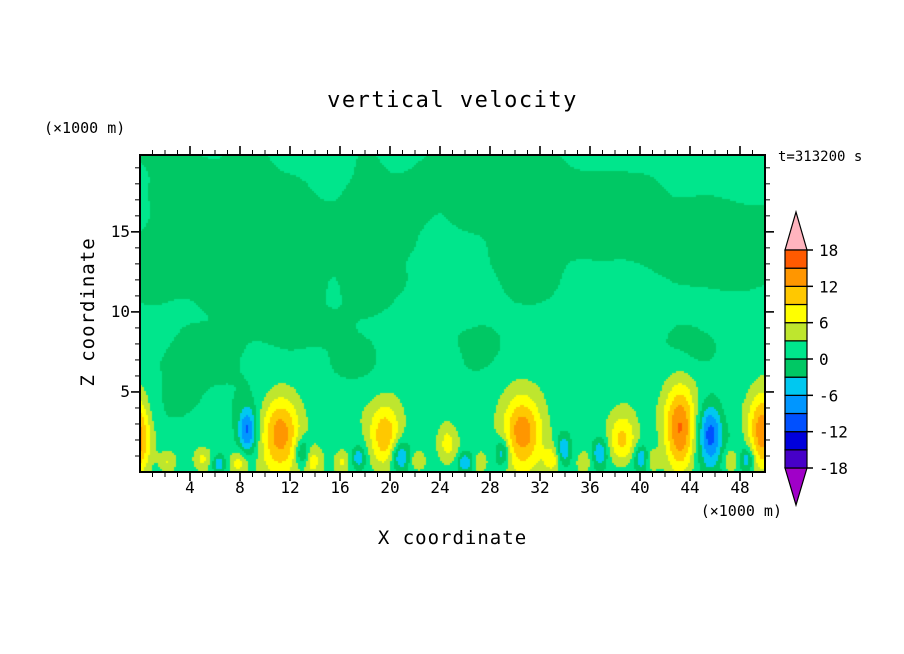 The image size is (904, 654). Describe the element at coordinates (796, 230) in the screenshot. I see `colorbar-arrow-high` at that location.